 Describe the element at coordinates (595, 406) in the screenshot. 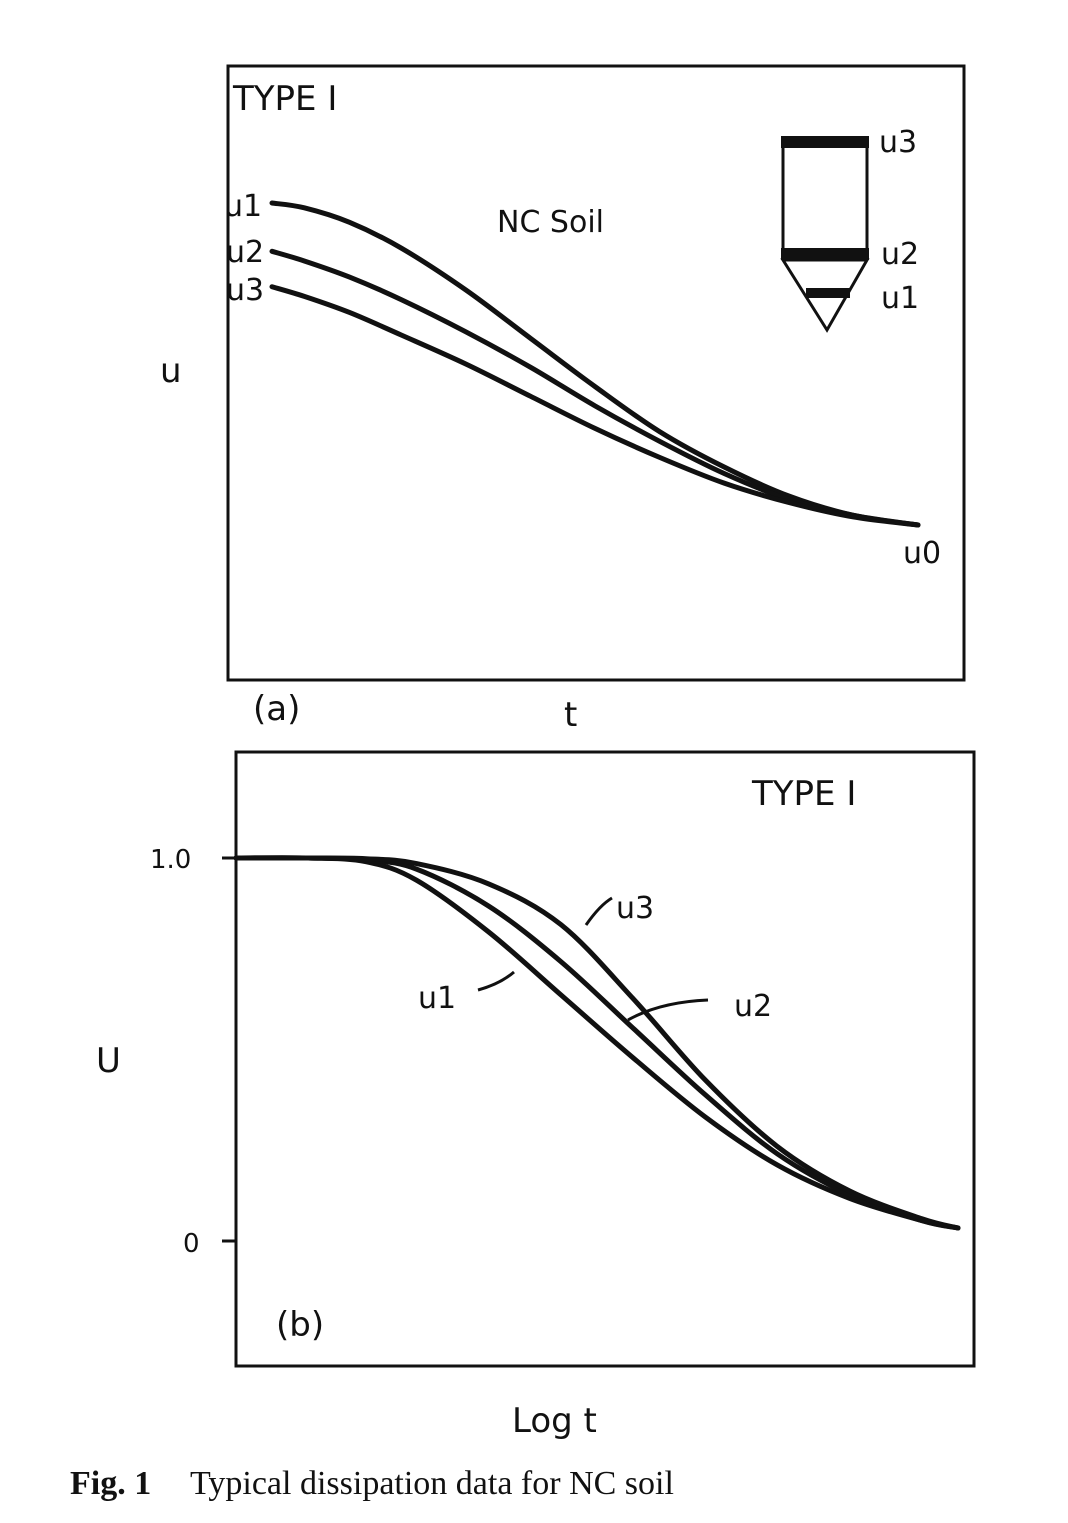

I see `series-line-u3` at that location.